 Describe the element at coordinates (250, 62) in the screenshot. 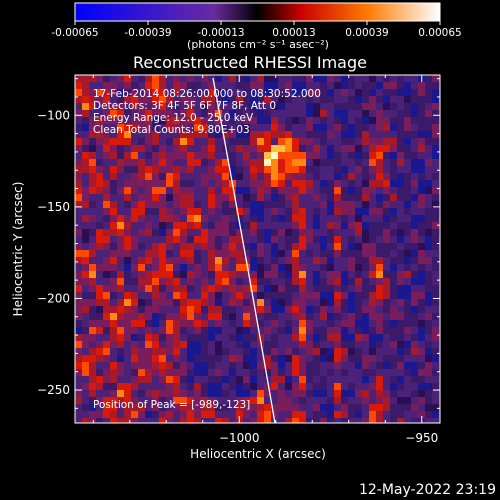

I see `chart-title: Reconstructed RHESSI Image` at that location.